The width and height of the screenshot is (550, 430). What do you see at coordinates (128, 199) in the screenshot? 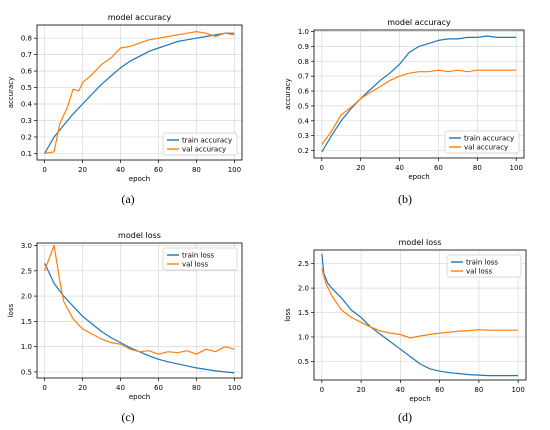
I see `caption-a: (a)` at bounding box center [128, 199].